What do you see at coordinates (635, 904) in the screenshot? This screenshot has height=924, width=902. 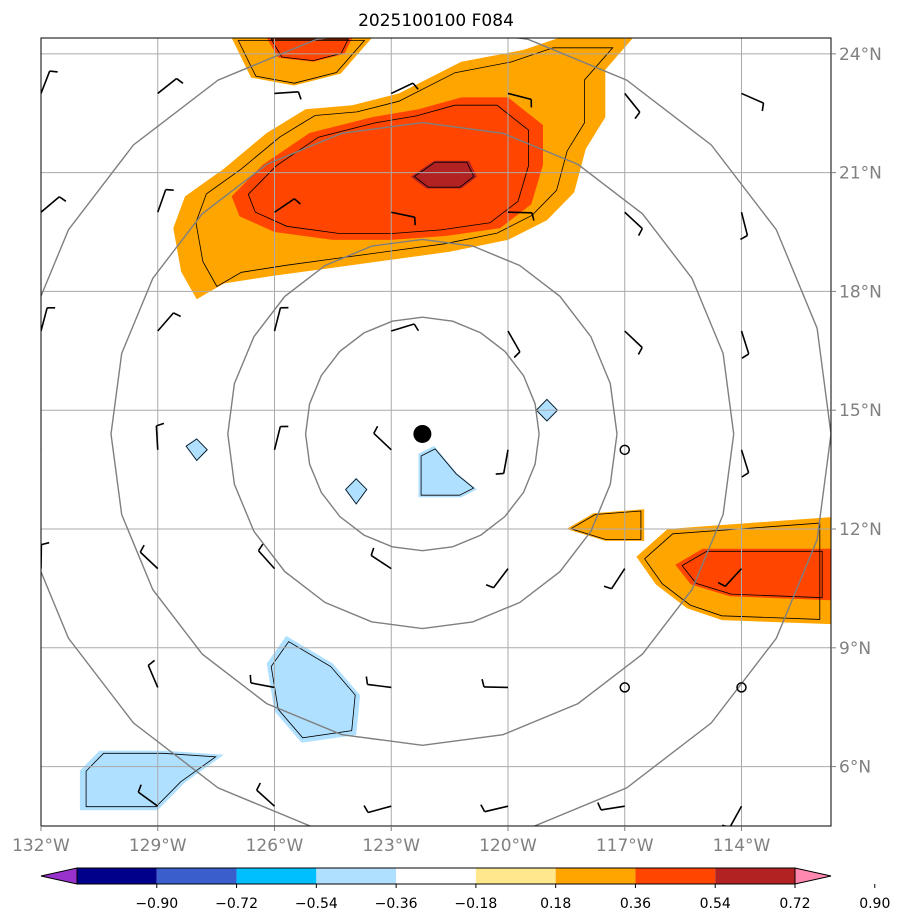 I see `colorbar-tick-label: 0.36` at bounding box center [635, 904].